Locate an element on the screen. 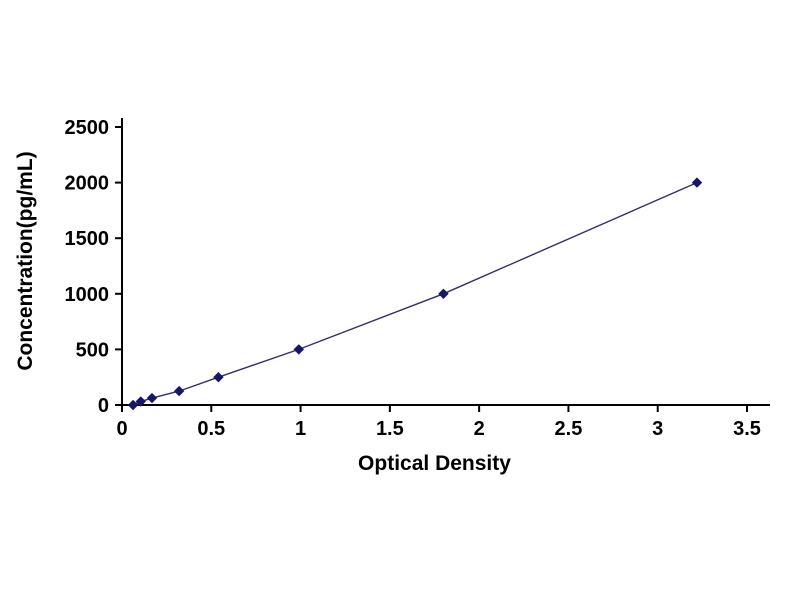 The image size is (800, 600). svg-text: 1 is located at coordinates (300, 429).